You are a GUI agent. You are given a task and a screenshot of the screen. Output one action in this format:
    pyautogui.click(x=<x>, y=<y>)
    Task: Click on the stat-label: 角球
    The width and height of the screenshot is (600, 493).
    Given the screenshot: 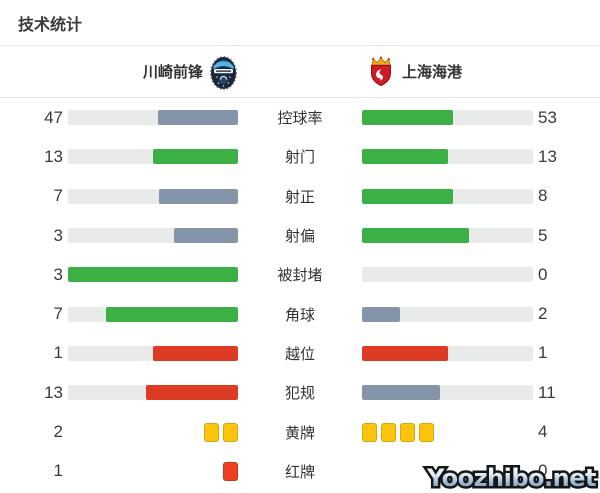 What is the action you would take?
    pyautogui.click(x=299, y=315)
    